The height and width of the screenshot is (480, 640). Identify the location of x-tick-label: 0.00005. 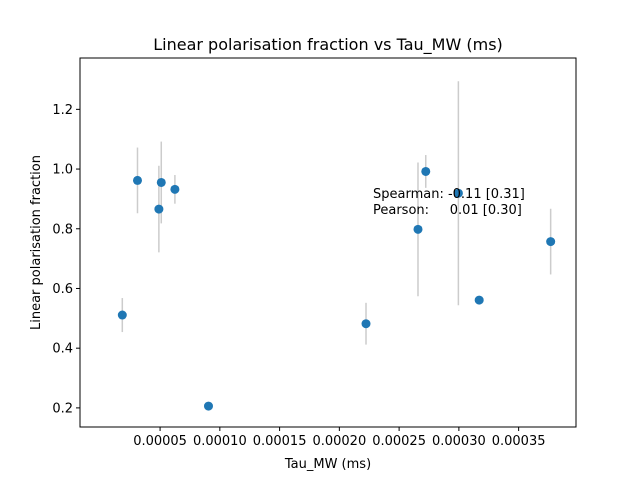
(160, 441).